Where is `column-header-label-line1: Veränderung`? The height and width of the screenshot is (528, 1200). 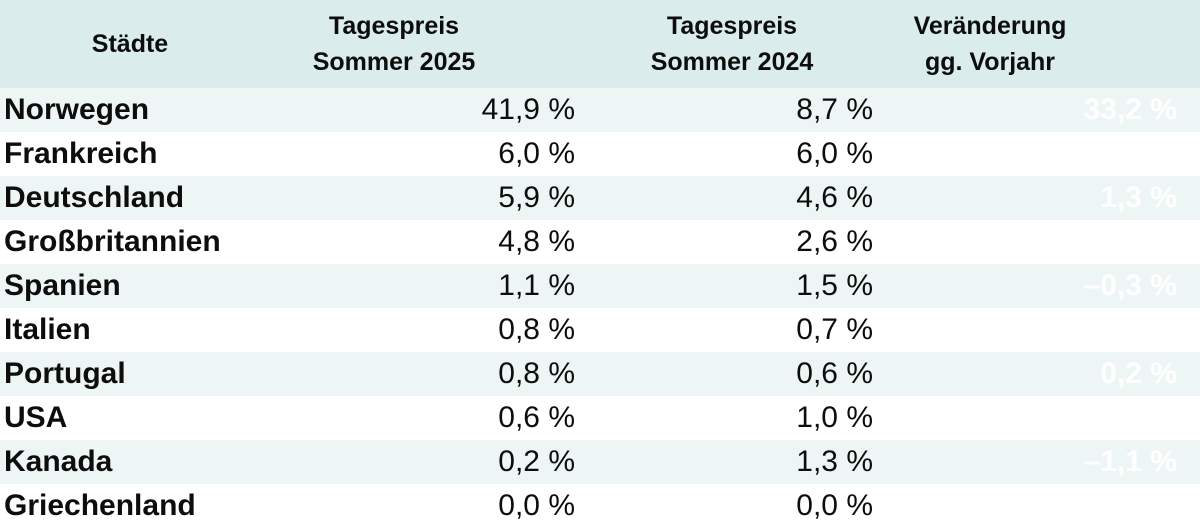
column-header-label-line1: Veränderung is located at coordinates (990, 26).